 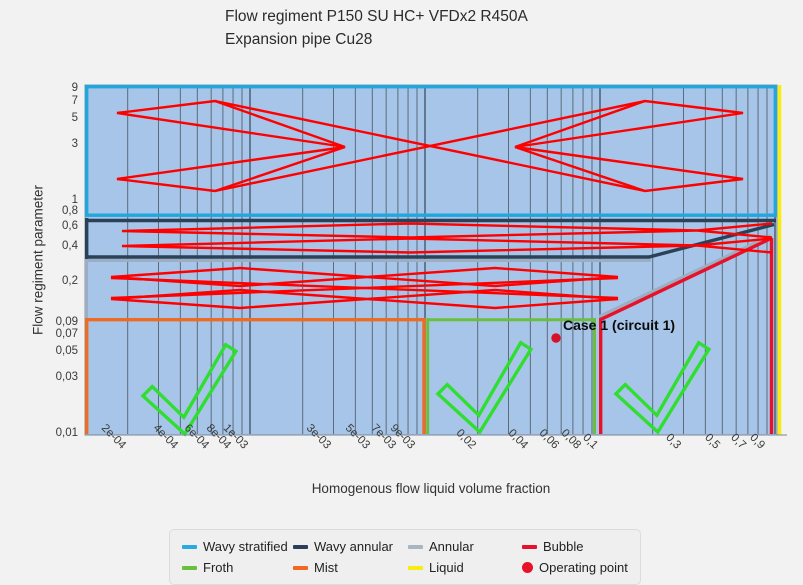 What do you see at coordinates (350, 567) in the screenshot?
I see `legend-item: Mist` at bounding box center [350, 567].